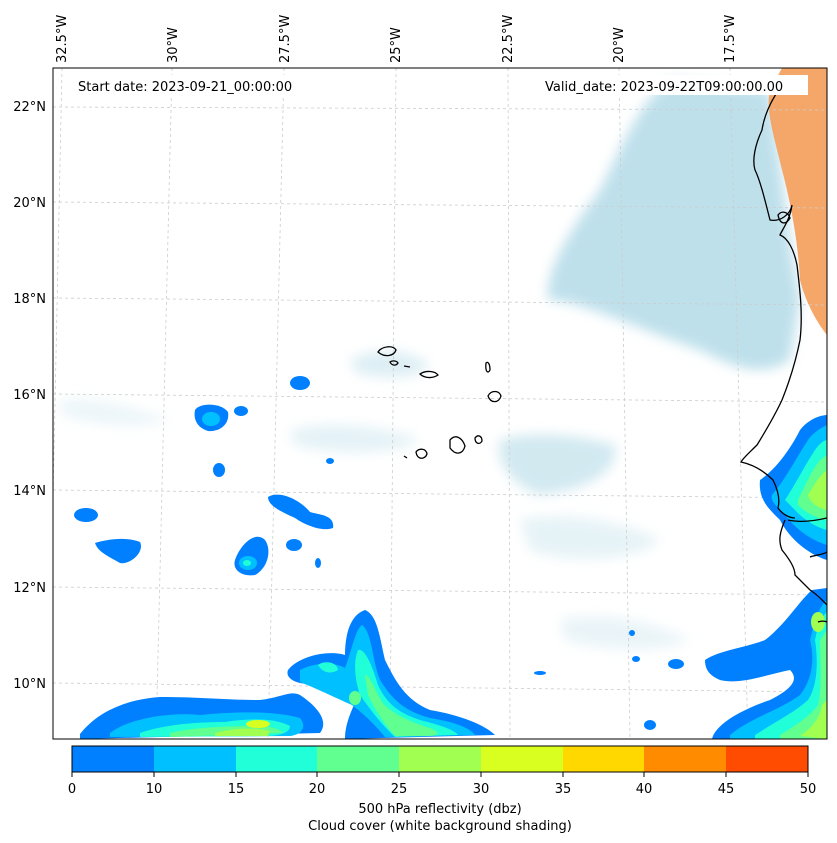 The image size is (837, 843). I want to click on latitude-labels: 22°N 20°N 18°N 16°N 14°N 12°N 10°N, so click(29, 396).